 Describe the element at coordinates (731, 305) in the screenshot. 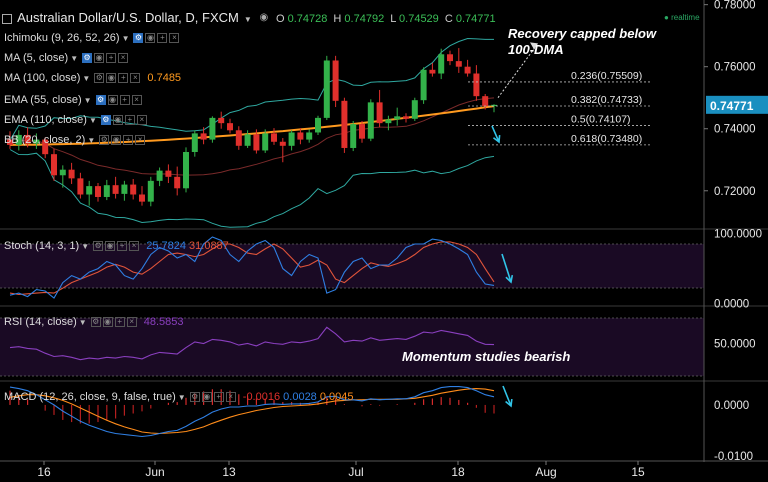

I see `stoch-axis-label: 0.0000` at that location.